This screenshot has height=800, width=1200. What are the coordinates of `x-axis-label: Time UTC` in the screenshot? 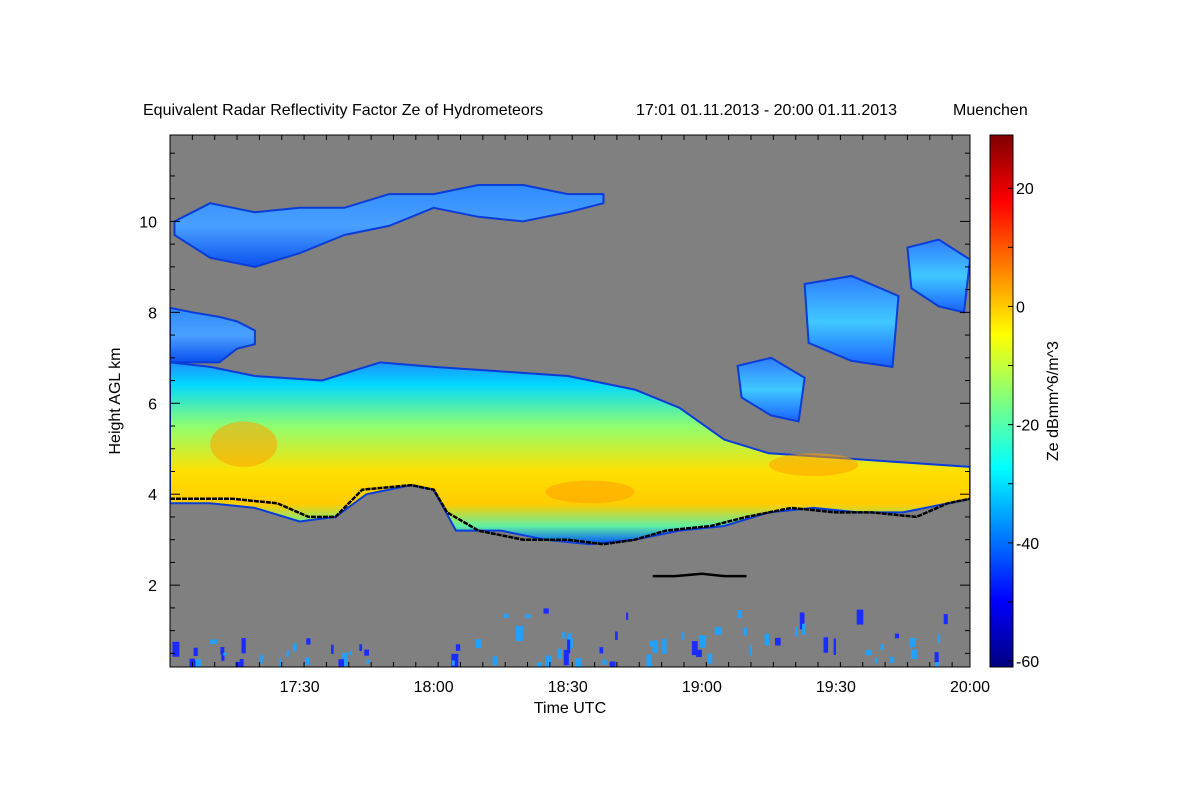 It's located at (570, 708).